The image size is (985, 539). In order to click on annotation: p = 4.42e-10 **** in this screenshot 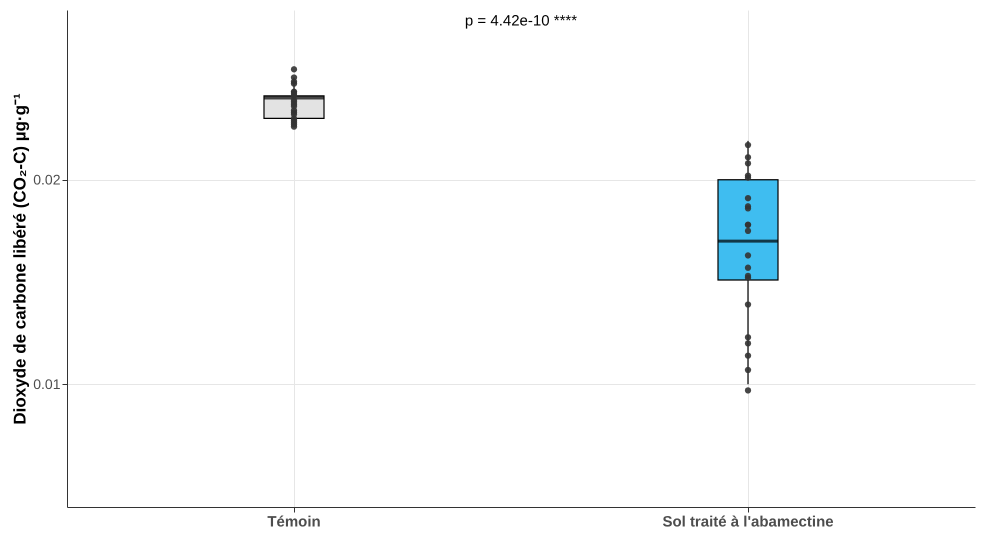, I will do `click(521, 21)`.